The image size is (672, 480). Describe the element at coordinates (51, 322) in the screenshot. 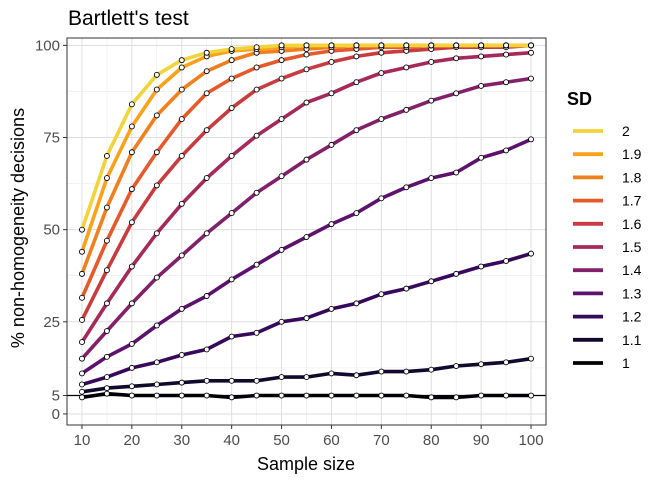

I see `y-tick-label: 25` at that location.